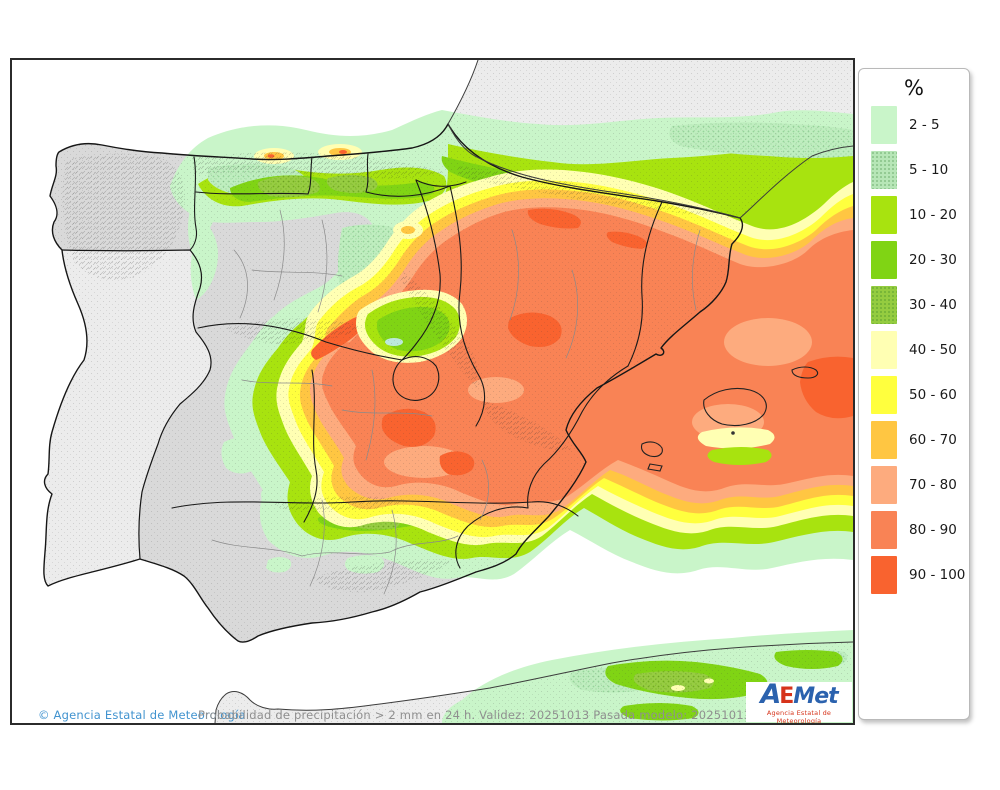 Image resolution: width=1000 pixels, height=790 pixels. I want to click on legend-item: 80 - 90, so click(920, 530).